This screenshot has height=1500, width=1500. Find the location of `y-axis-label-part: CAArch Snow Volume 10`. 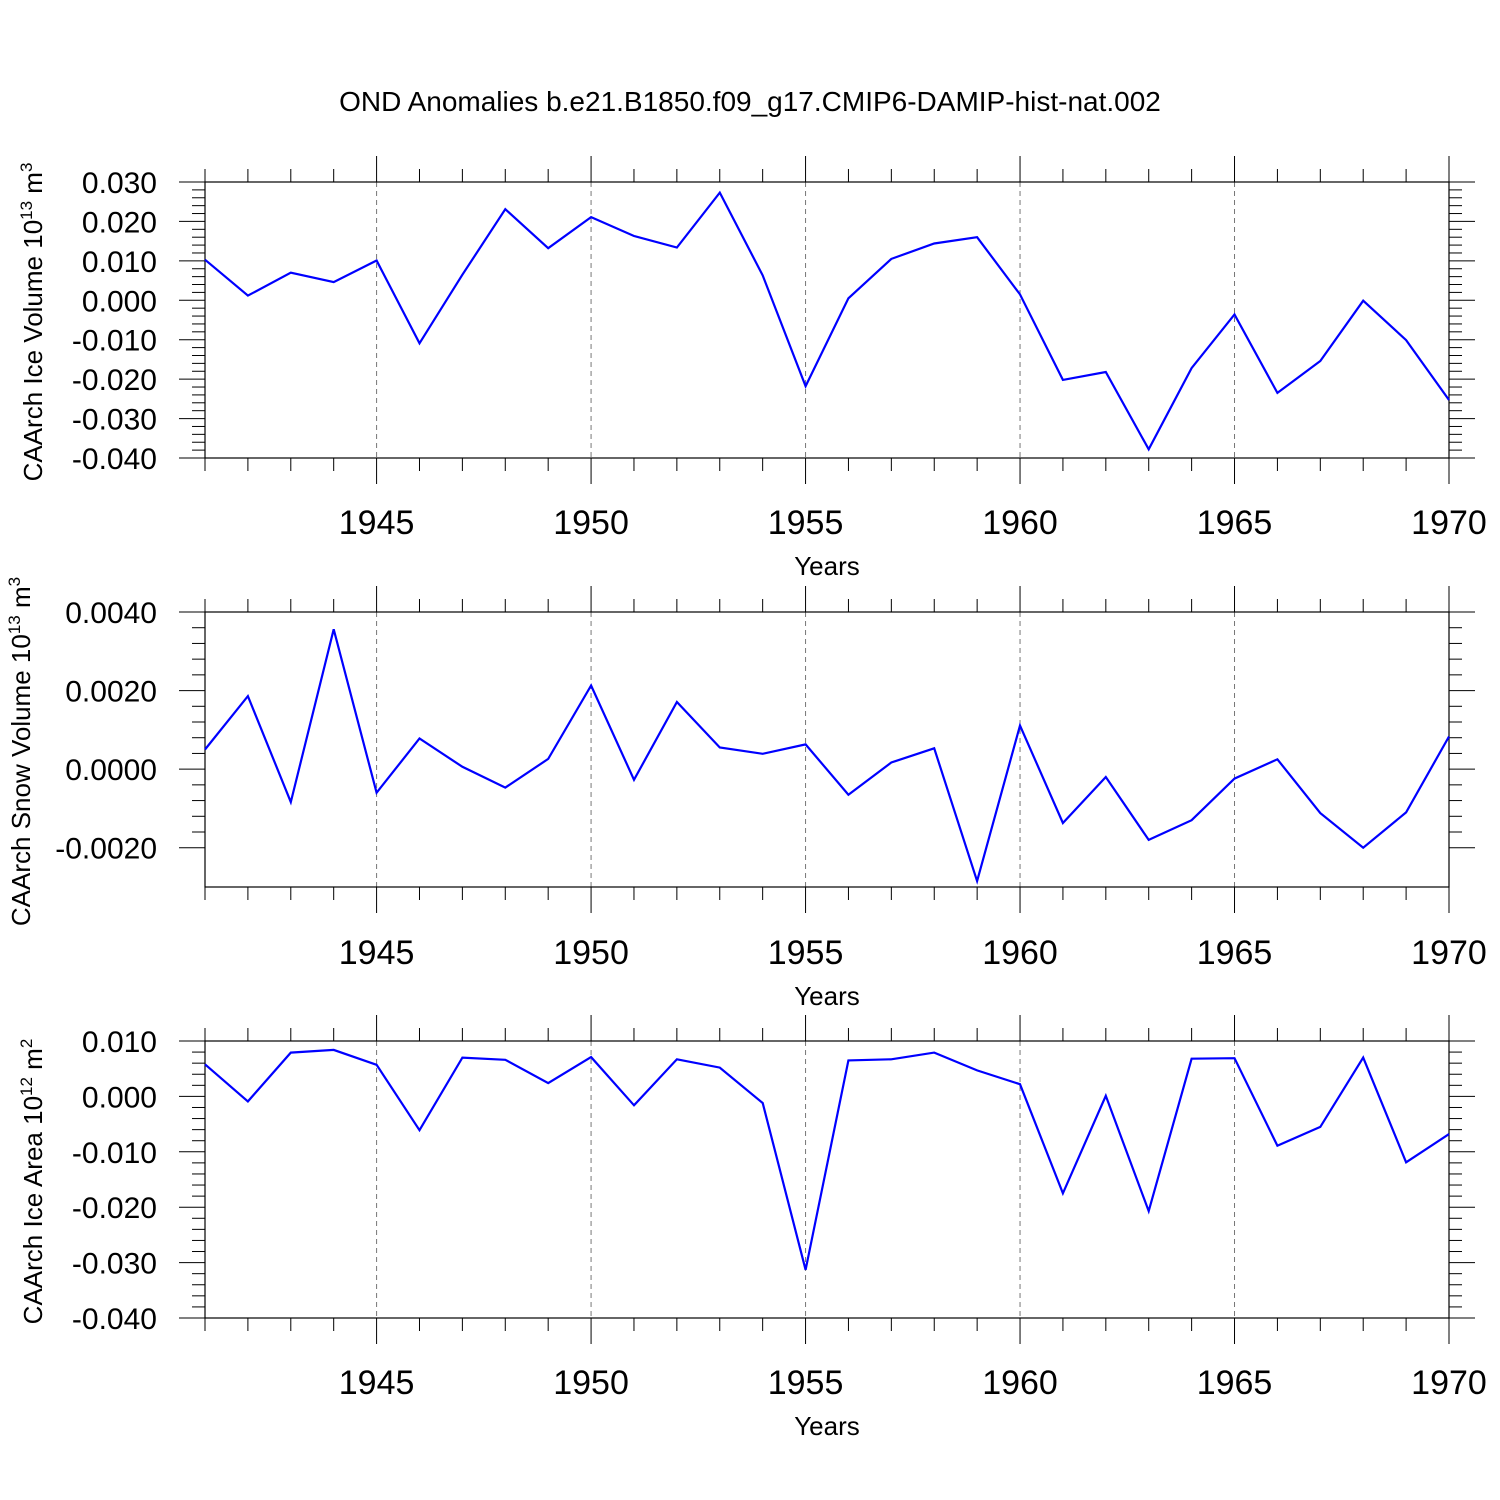

y-axis-label-part: CAArch Snow Volume 10 is located at coordinates (21, 780).